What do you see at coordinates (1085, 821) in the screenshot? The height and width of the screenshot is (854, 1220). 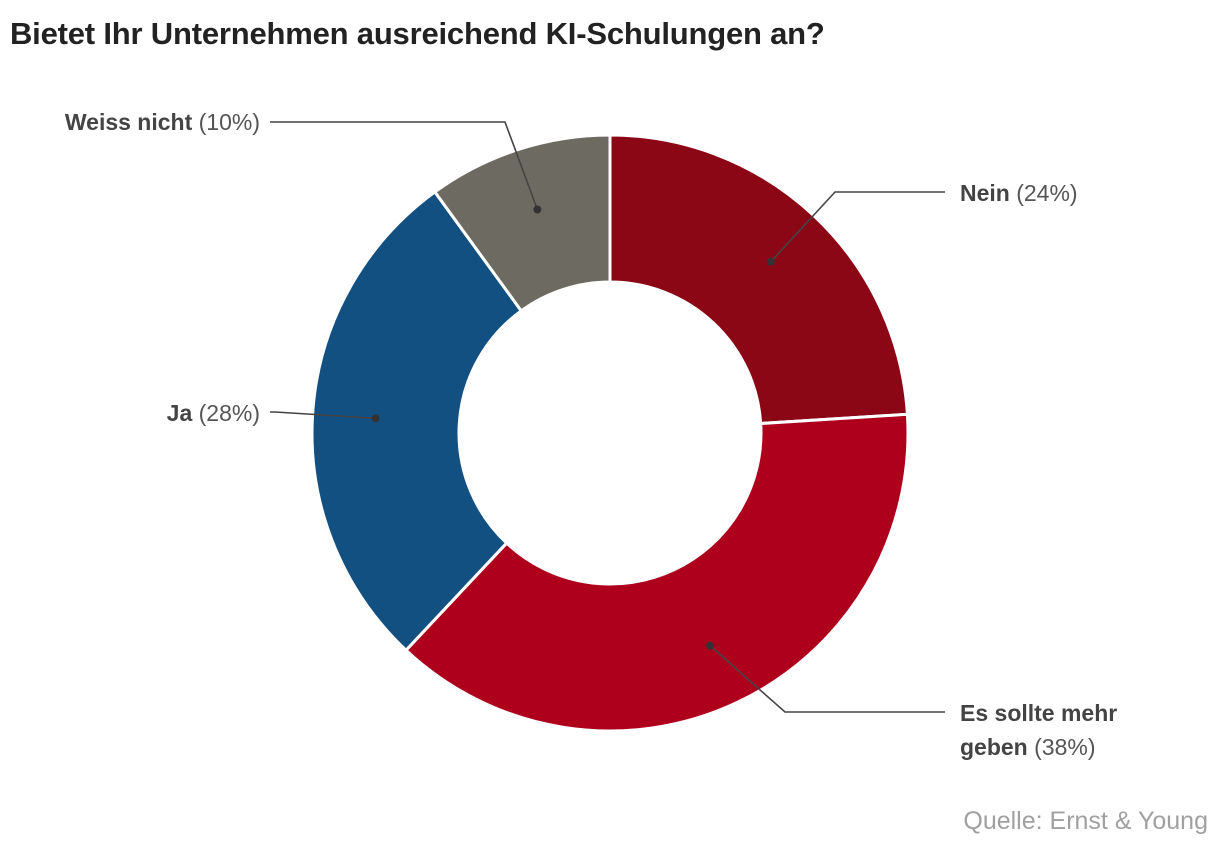 I see `source-note: Quelle: Ernst & Young` at bounding box center [1085, 821].